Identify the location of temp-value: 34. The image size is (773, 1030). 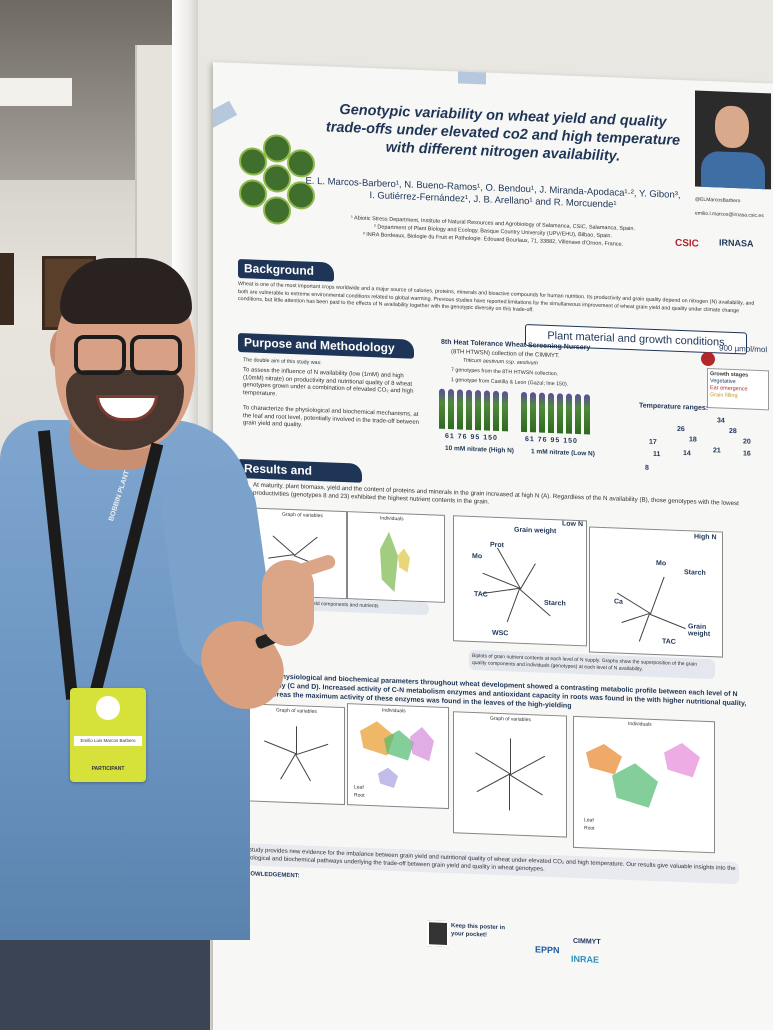
(721, 421).